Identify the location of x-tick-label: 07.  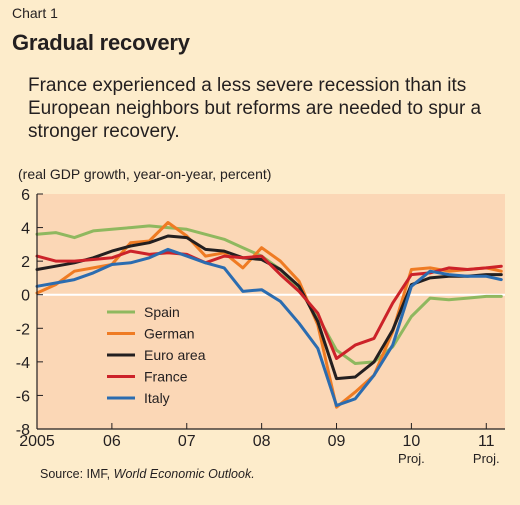
(187, 441).